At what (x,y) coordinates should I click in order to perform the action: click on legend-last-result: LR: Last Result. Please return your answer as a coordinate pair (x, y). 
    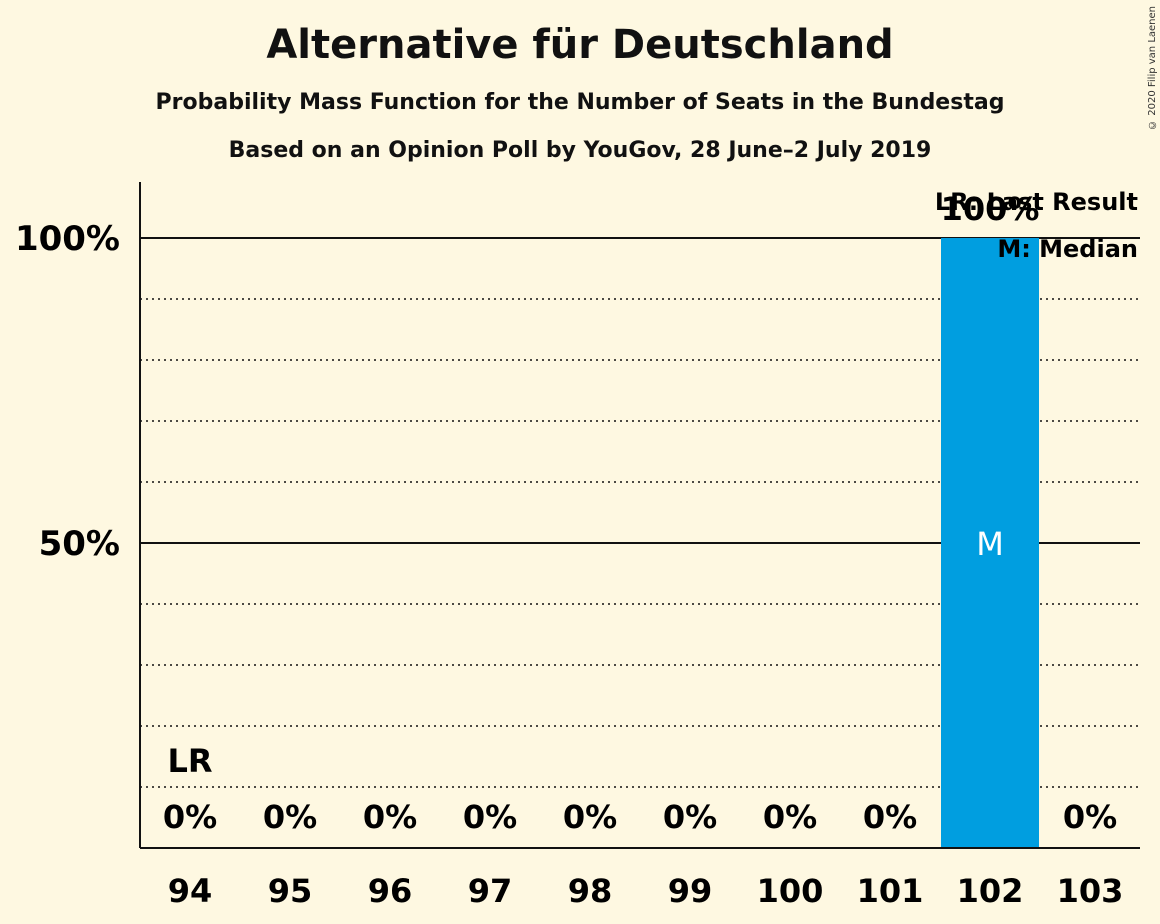
    Looking at the image, I should click on (1036, 202).